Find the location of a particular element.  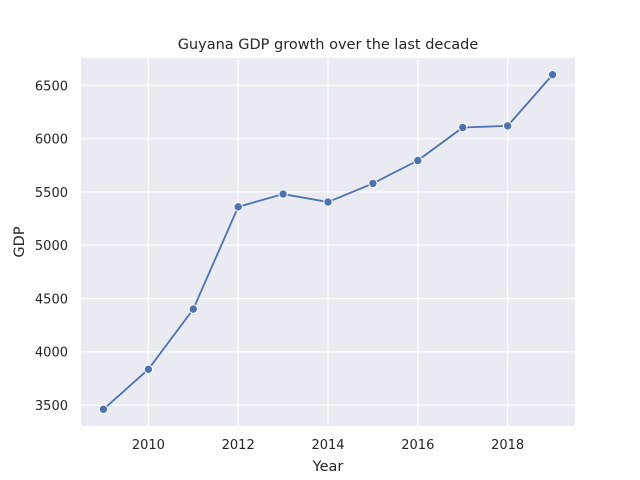

x-tick-labels: 2010 2012 2014 2016 2018 is located at coordinates (328, 445).